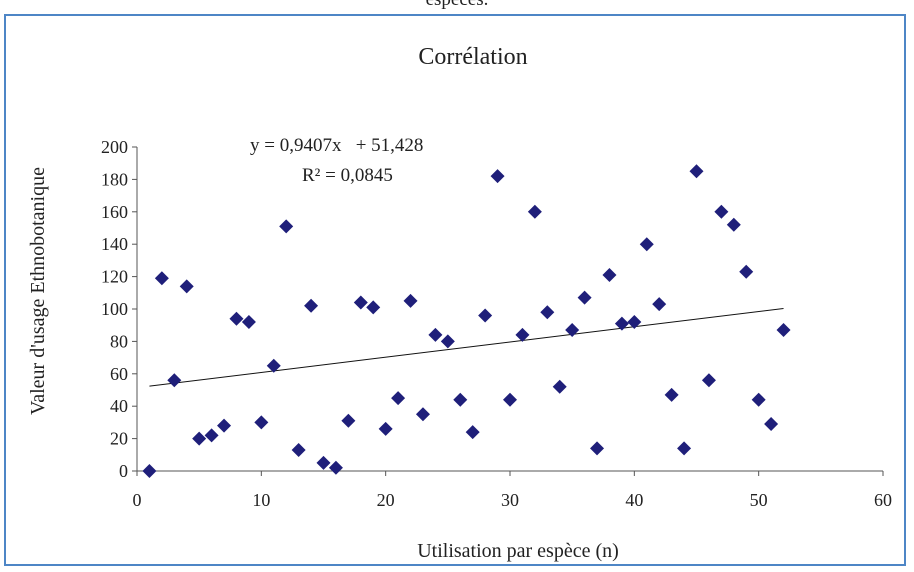 The width and height of the screenshot is (914, 572). I want to click on chart-title: Corrélation, so click(472, 57).